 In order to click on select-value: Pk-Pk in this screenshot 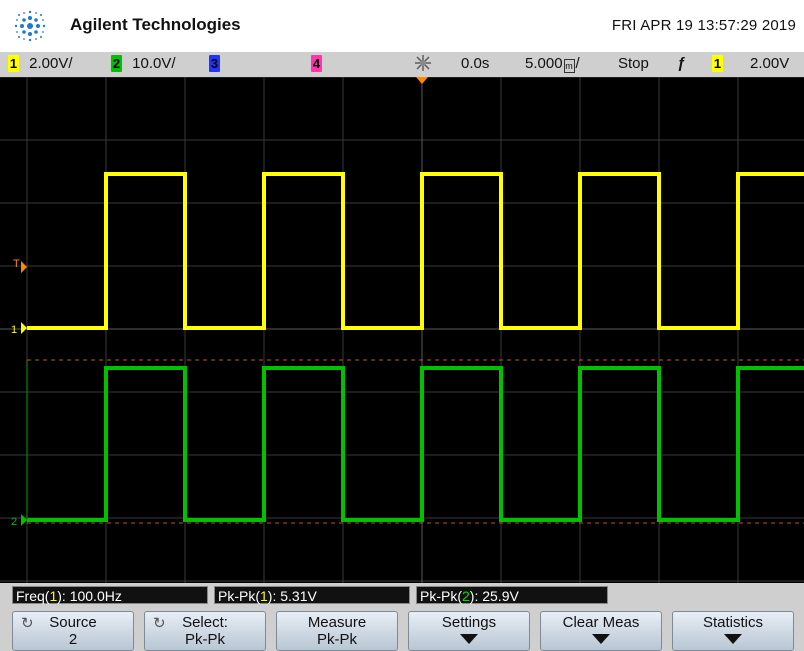, I will do `click(204, 639)`.